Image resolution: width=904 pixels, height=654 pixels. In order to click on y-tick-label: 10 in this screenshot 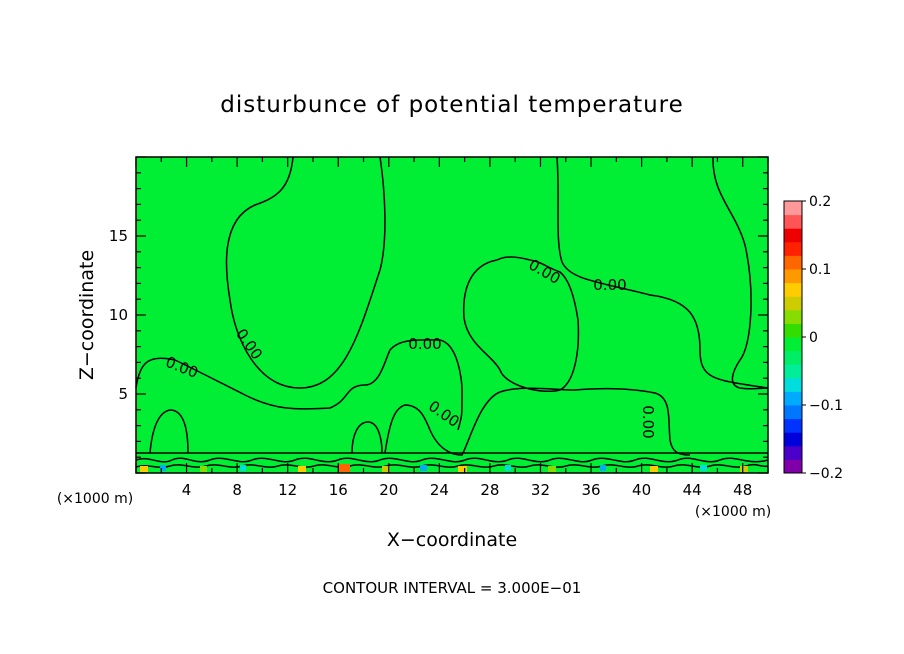, I will do `click(118, 315)`.